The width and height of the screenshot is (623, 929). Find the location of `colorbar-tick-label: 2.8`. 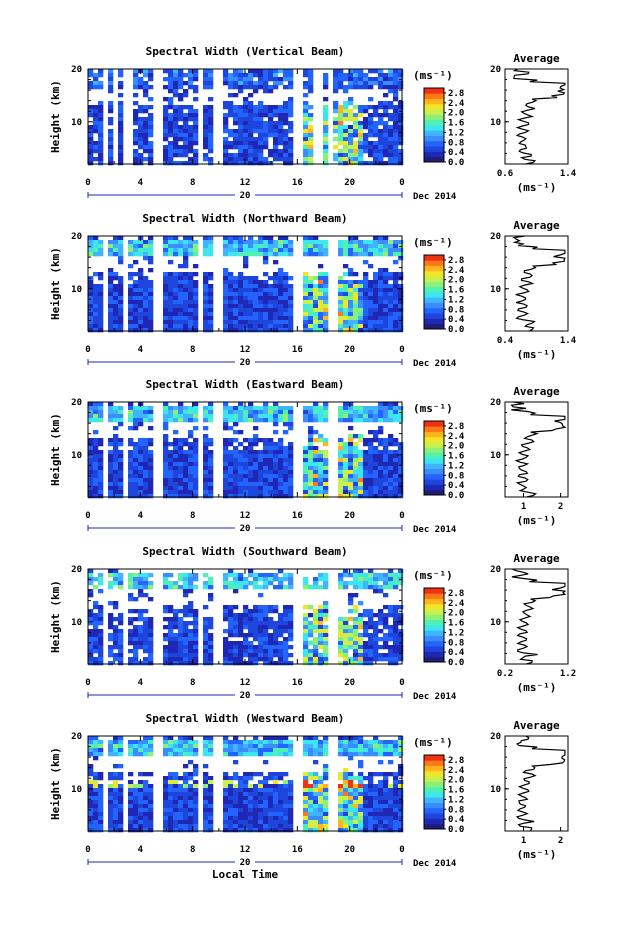

colorbar-tick-label: 2.8 is located at coordinates (456, 261).